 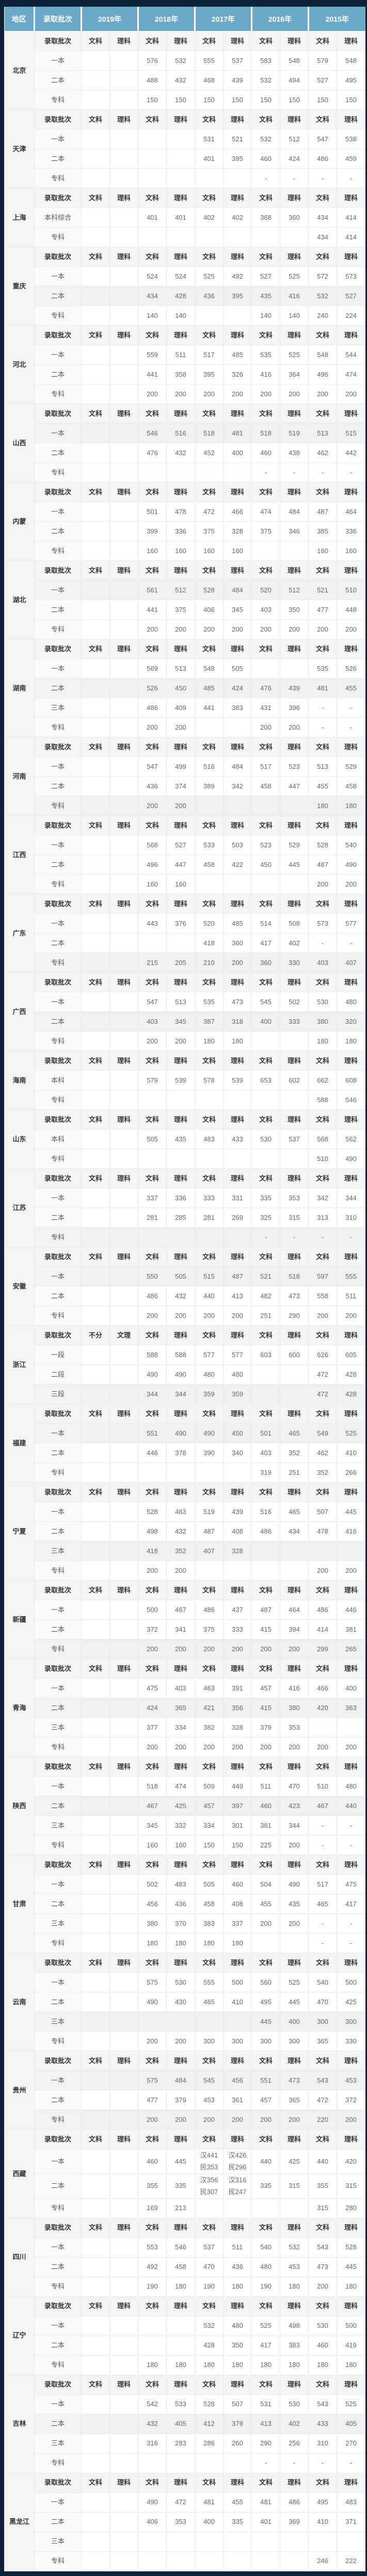 What do you see at coordinates (237, 453) in the screenshot?
I see `score-cell: 400` at bounding box center [237, 453].